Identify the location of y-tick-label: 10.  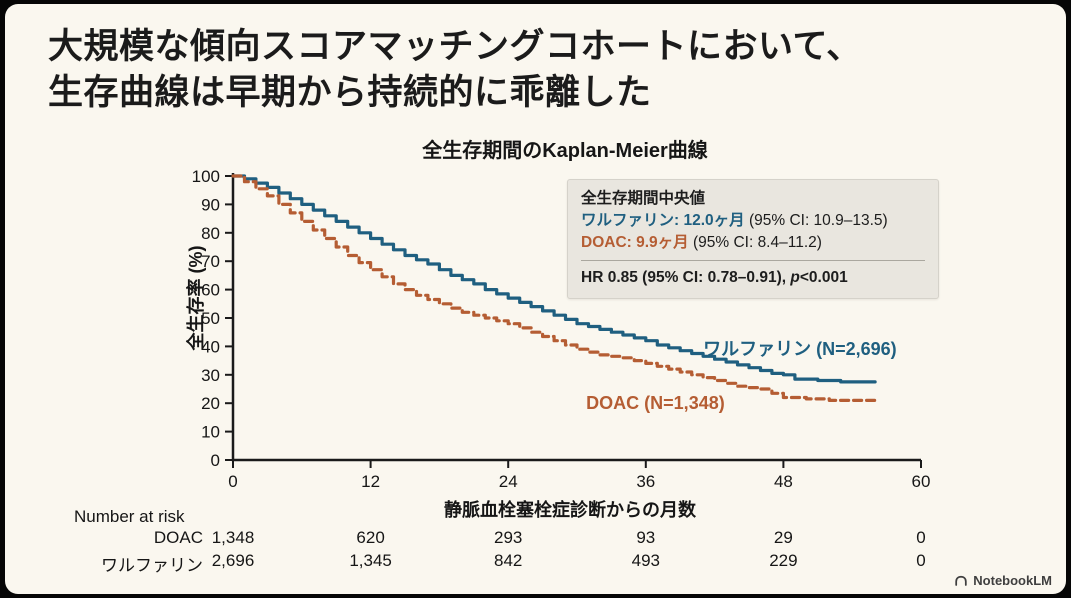
(210, 432).